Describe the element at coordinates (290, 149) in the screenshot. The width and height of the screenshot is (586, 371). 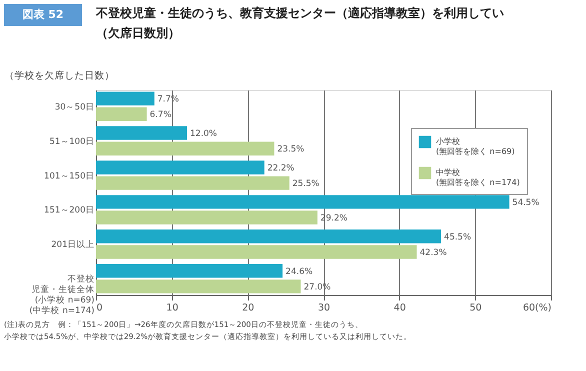
I see `data-label: 23.5%` at that location.